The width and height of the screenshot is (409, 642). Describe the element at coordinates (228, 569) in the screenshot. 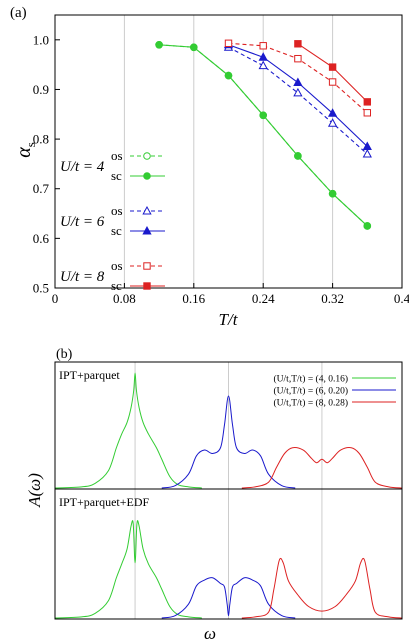

I see `subpanel-bottom` at that location.